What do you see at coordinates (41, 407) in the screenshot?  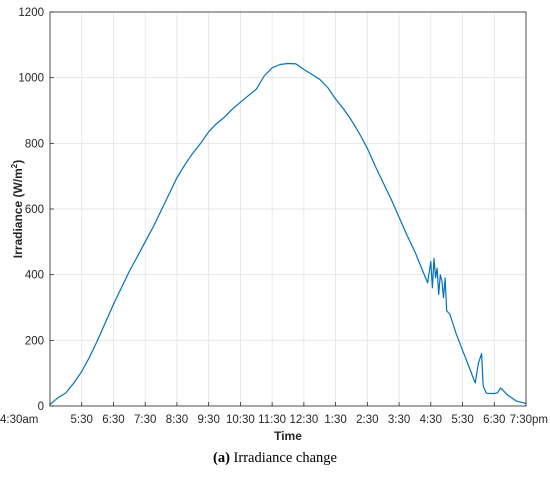 I see `y-tick-label: 0` at bounding box center [41, 407].